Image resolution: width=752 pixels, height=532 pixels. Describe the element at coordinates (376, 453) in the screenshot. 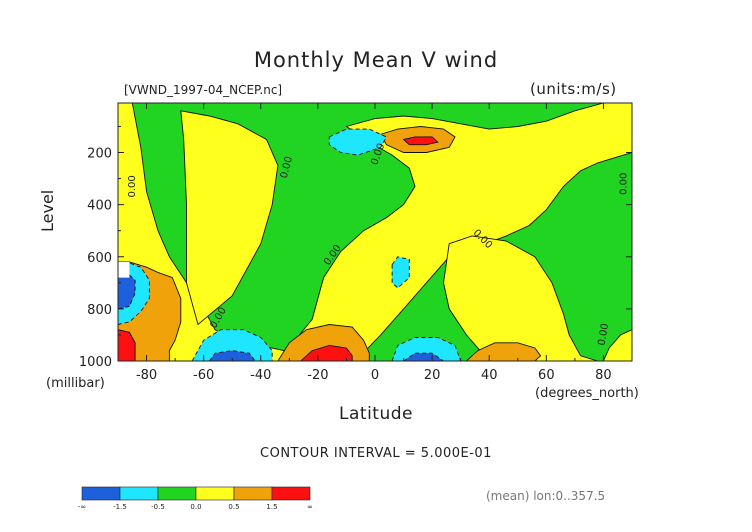

I see `contour-interval-label: CONTOUR INTERVAL = 5.000E-01` at that location.